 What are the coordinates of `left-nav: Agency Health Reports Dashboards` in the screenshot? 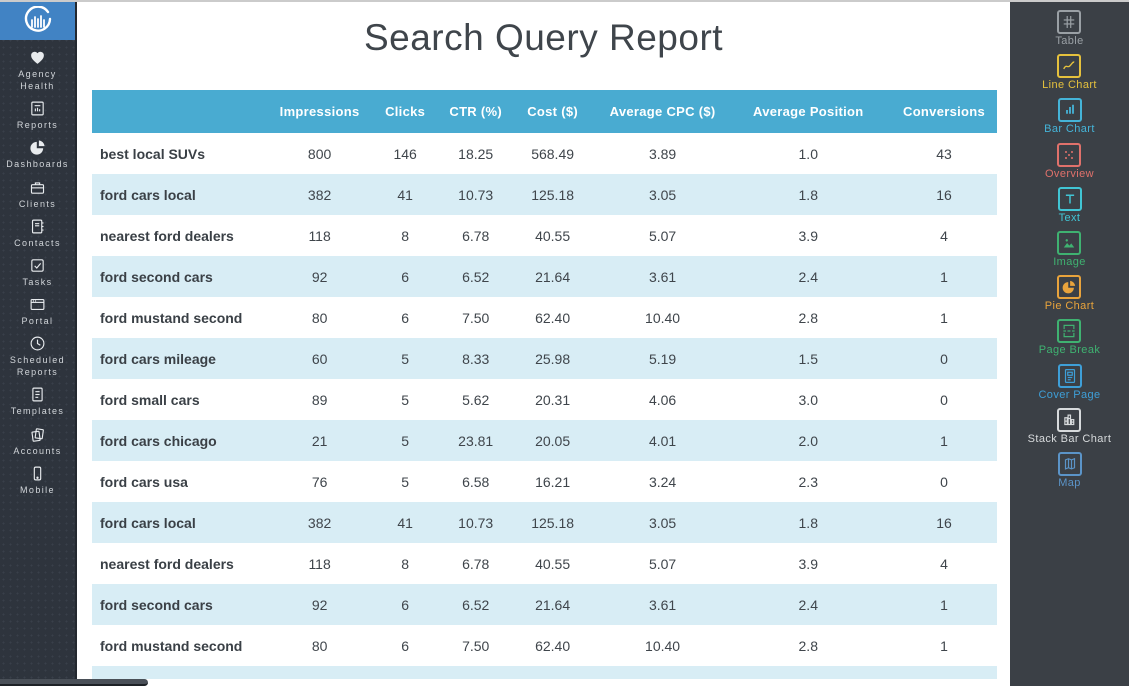 It's located at (37, 268).